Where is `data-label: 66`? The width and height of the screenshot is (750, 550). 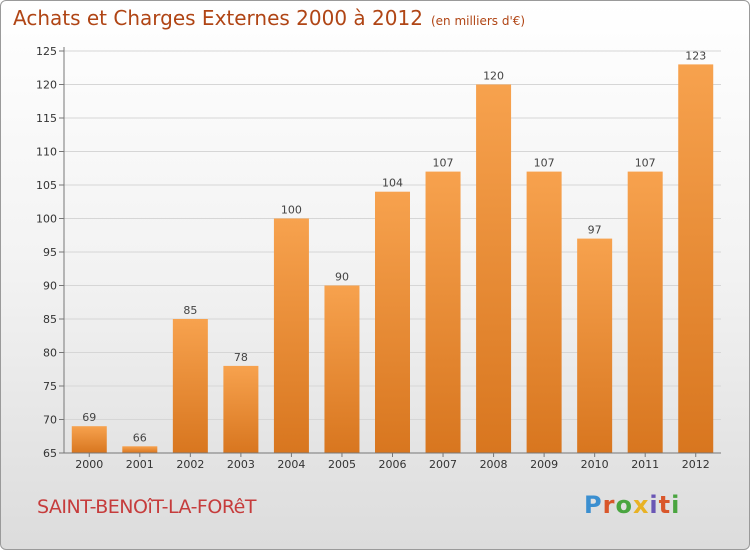 data-label: 66 is located at coordinates (140, 437).